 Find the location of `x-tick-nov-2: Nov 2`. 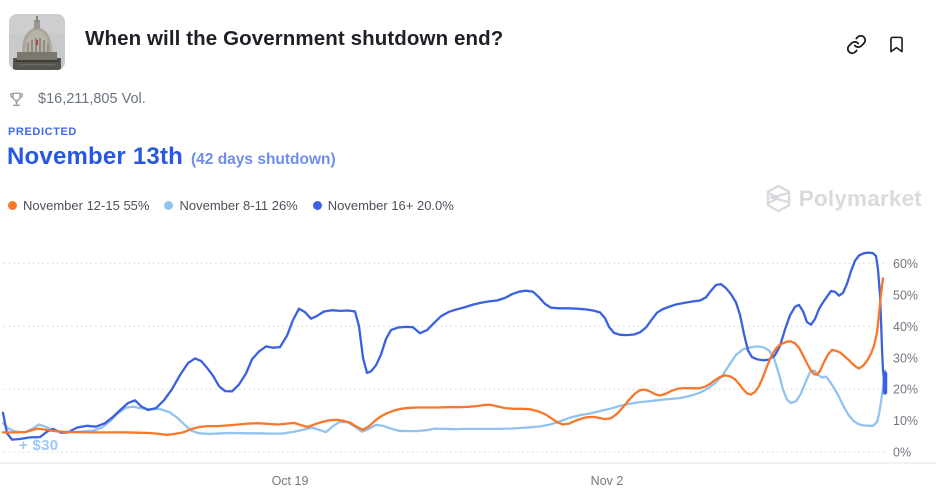

x-tick-nov-2: Nov 2 is located at coordinates (607, 481).